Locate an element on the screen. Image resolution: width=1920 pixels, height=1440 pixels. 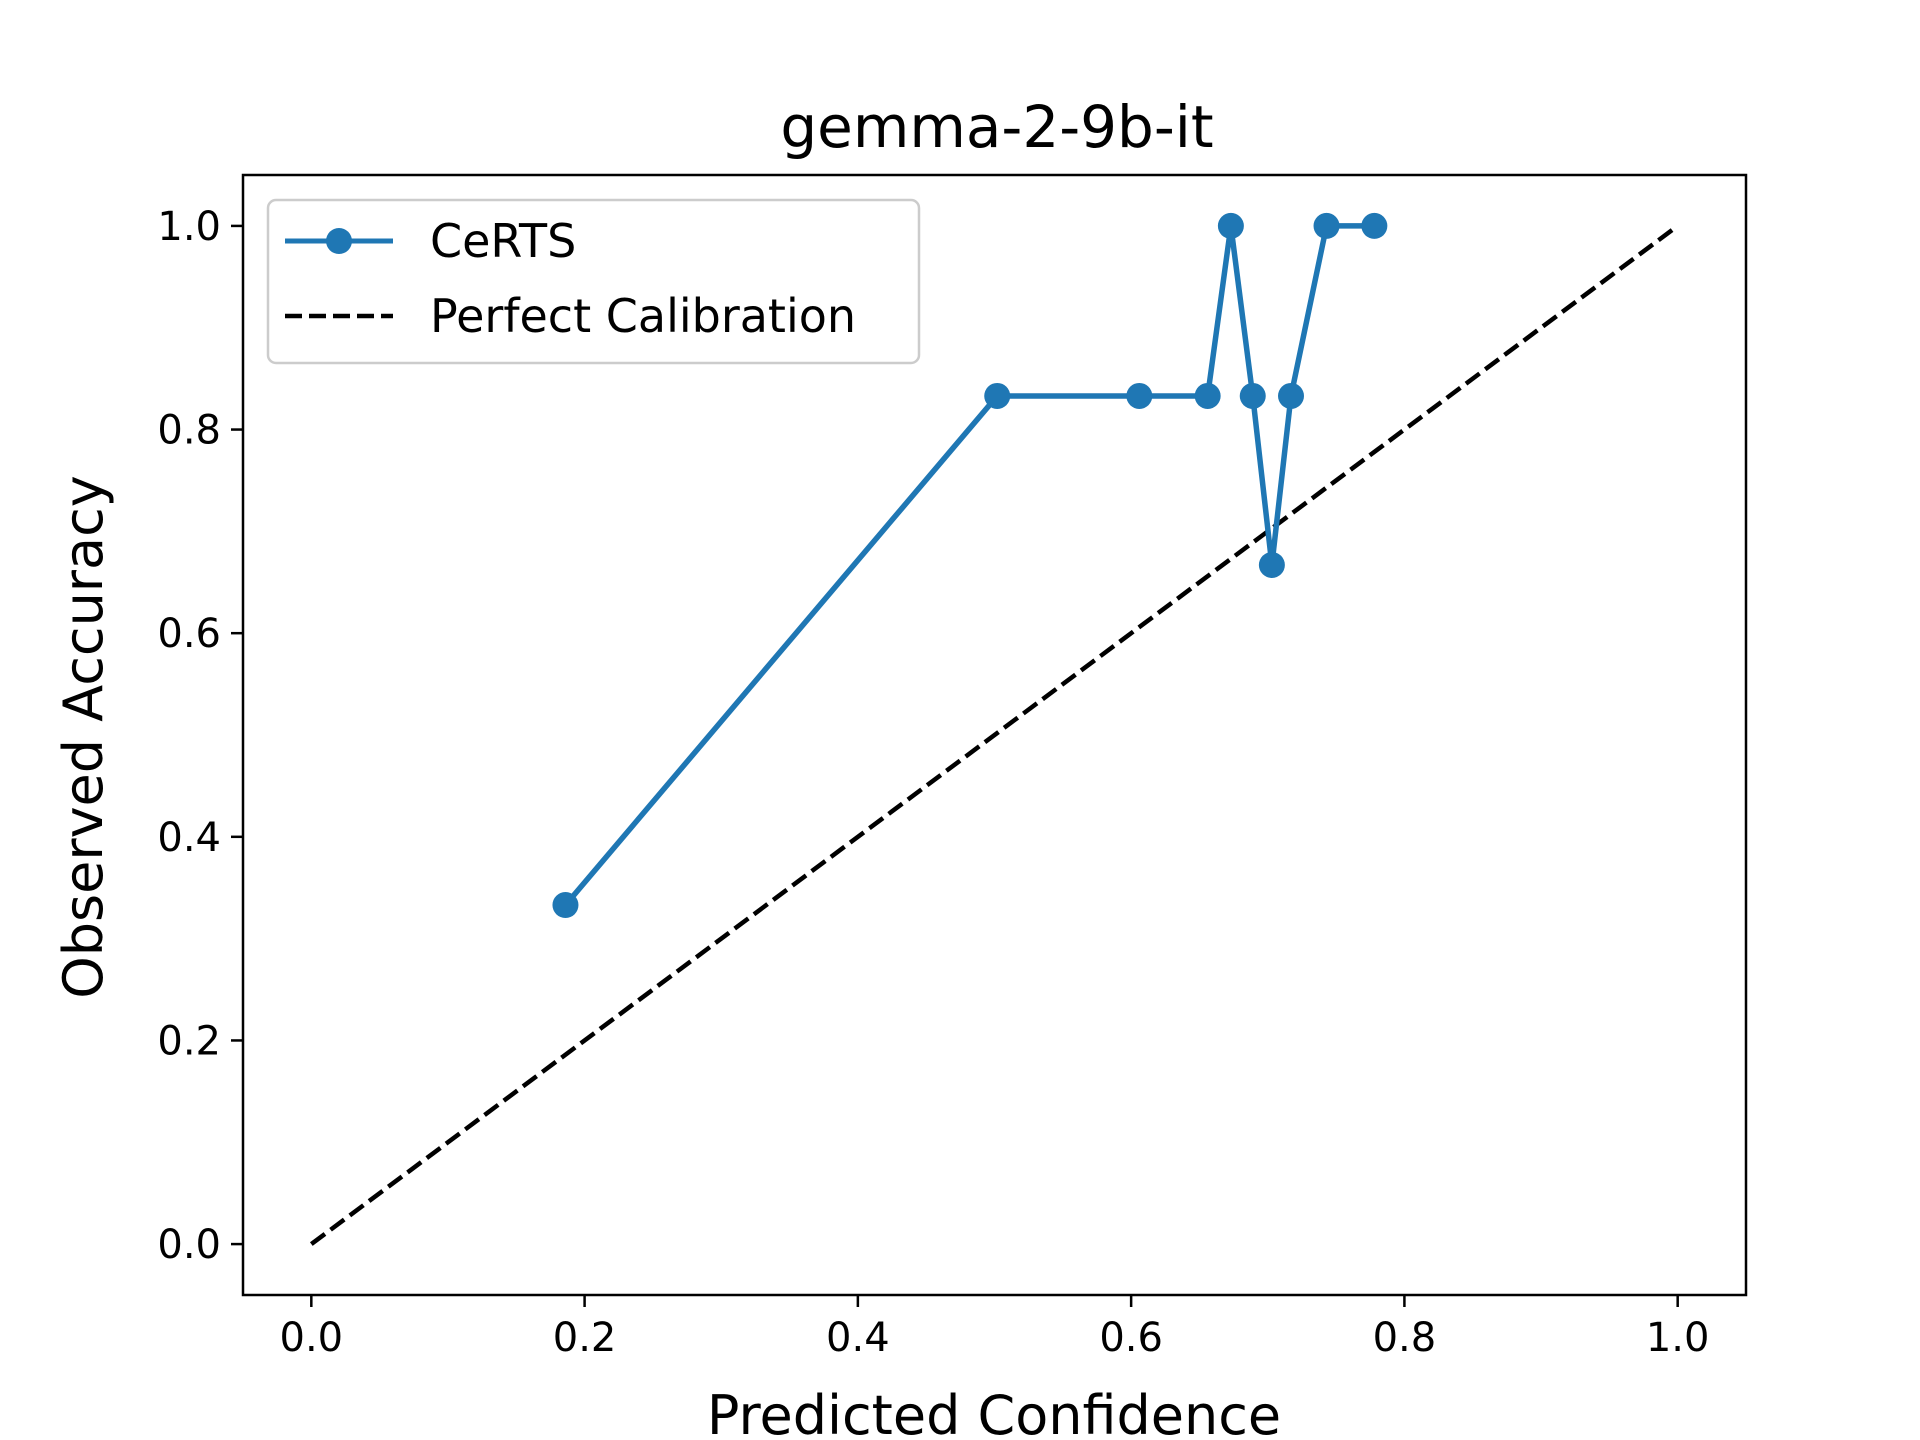
x-tick-label: 0.6 is located at coordinates (1131, 1338).